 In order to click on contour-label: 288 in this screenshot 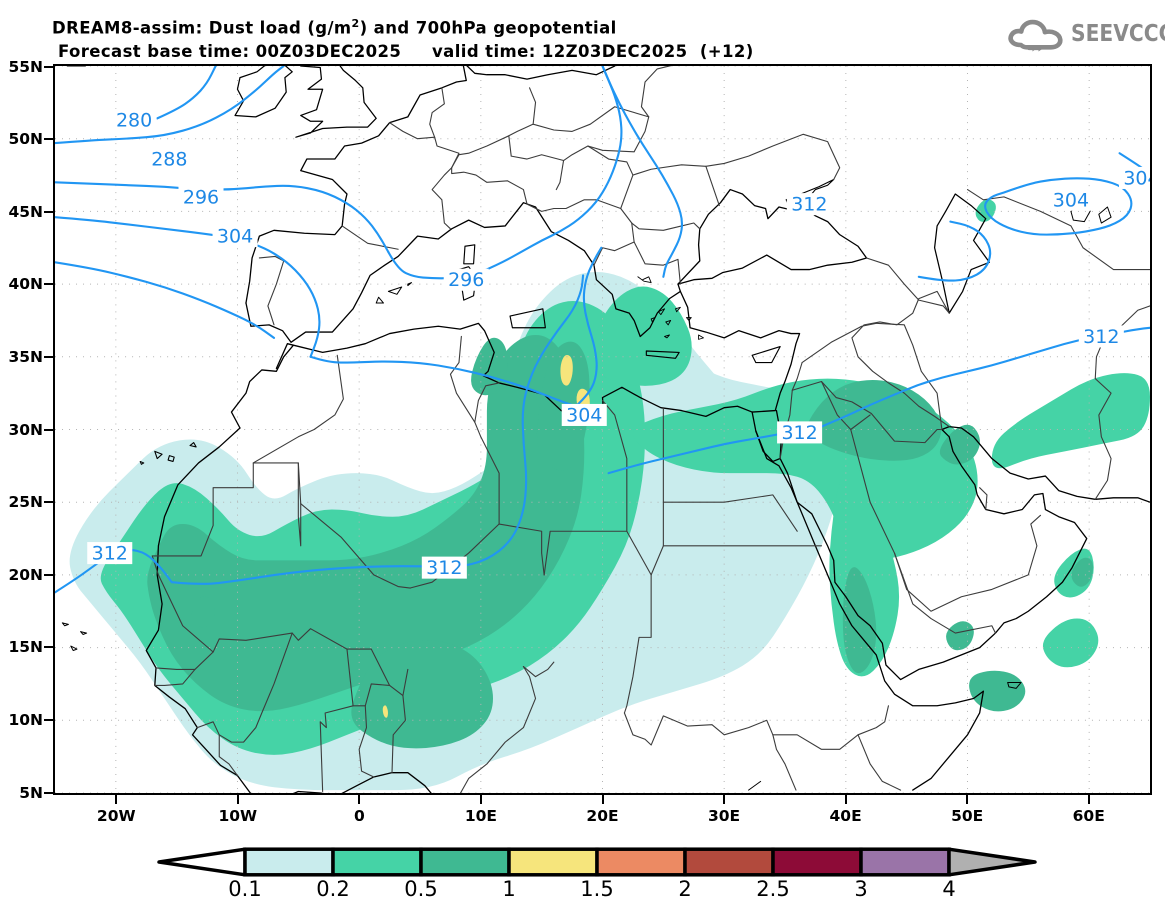, I will do `click(169, 159)`.